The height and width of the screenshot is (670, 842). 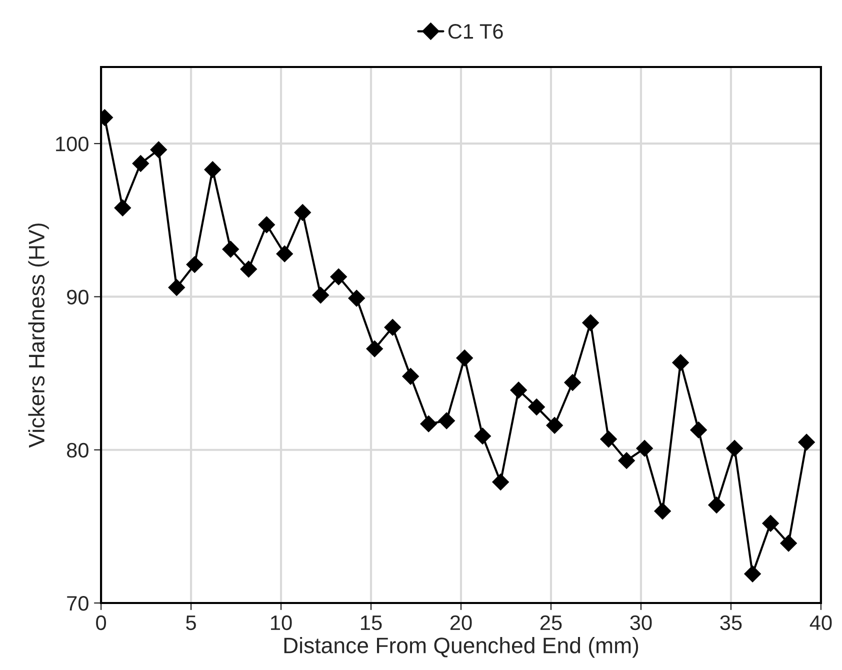 I want to click on y-tick-label: 90, so click(x=77, y=297).